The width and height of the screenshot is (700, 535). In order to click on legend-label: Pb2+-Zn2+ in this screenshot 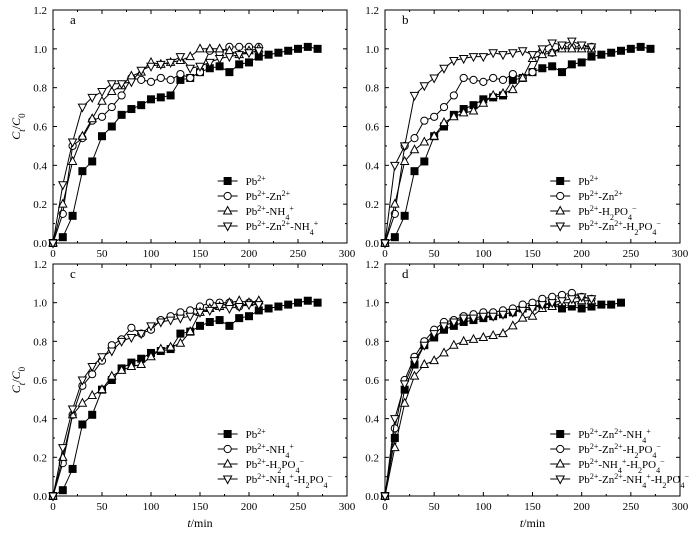, I will do `click(268, 196)`.